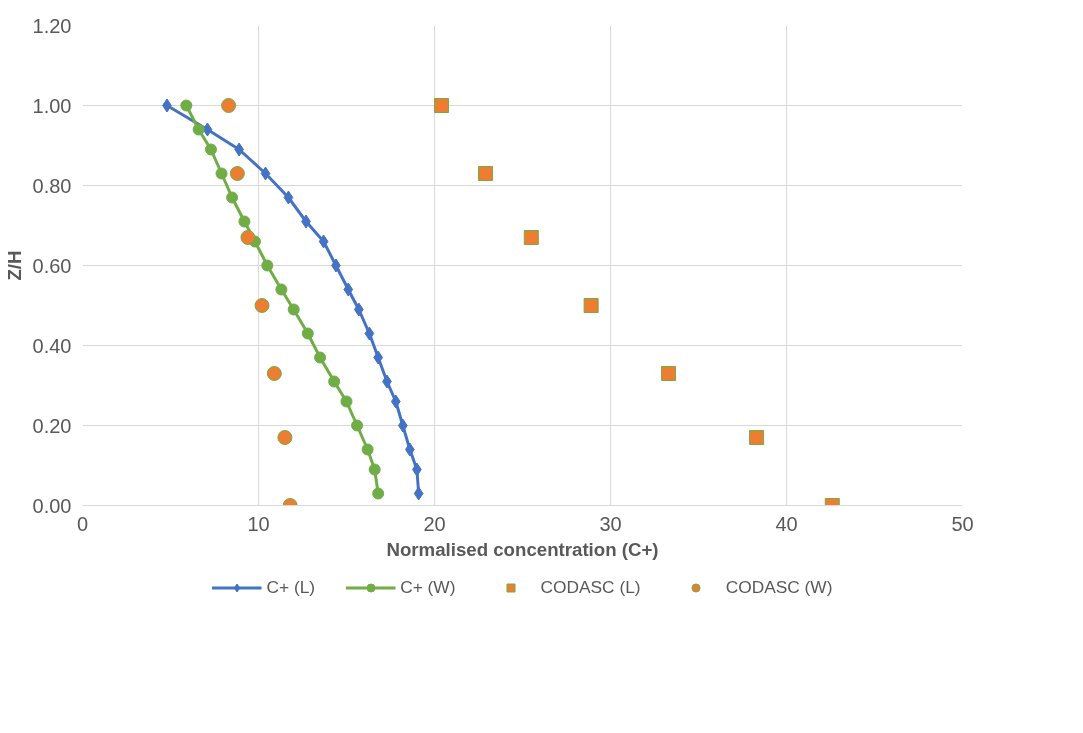 This screenshot has height=733, width=1083. Describe the element at coordinates (52, 425) in the screenshot. I see `y-tick-label: 0.20` at that location.